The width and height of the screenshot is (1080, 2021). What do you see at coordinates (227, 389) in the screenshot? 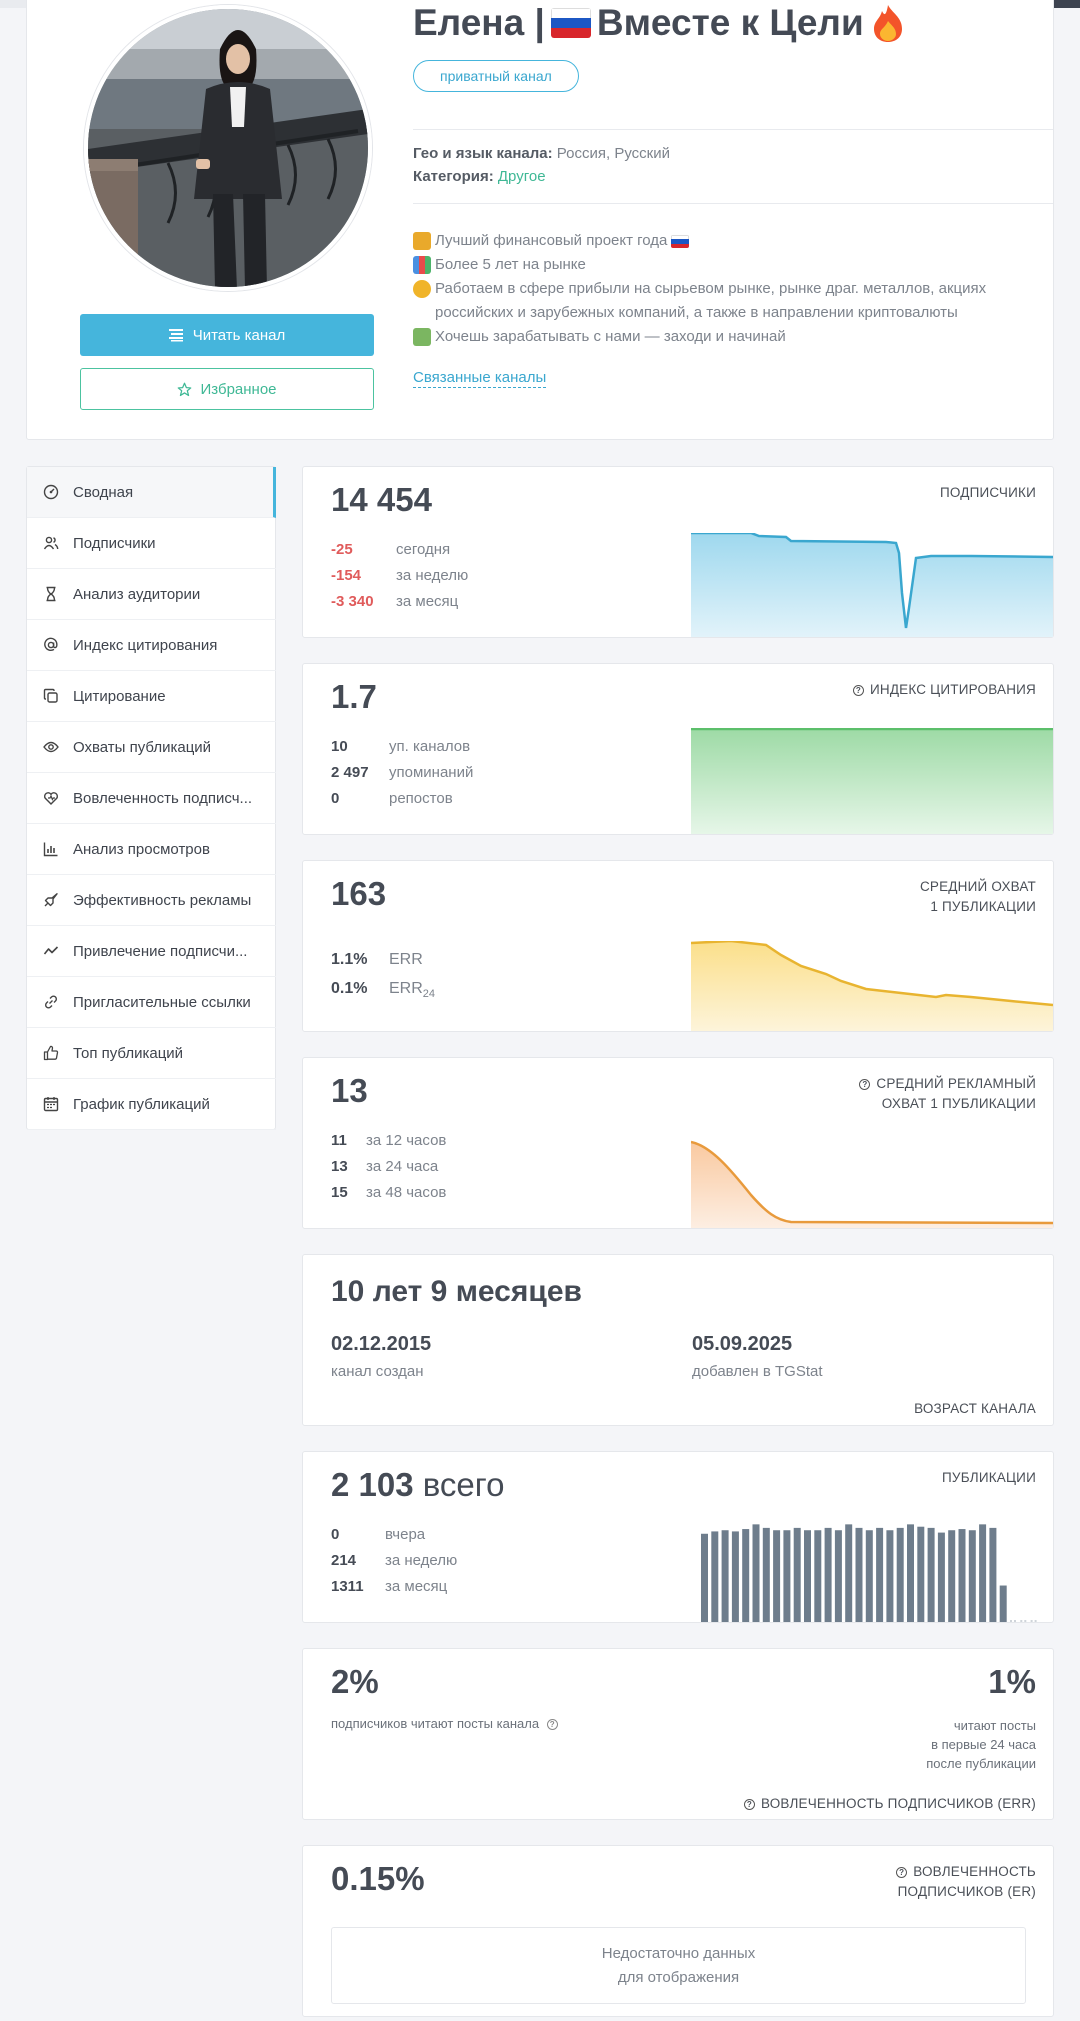
I see `favorite-button: Избранное` at bounding box center [227, 389].